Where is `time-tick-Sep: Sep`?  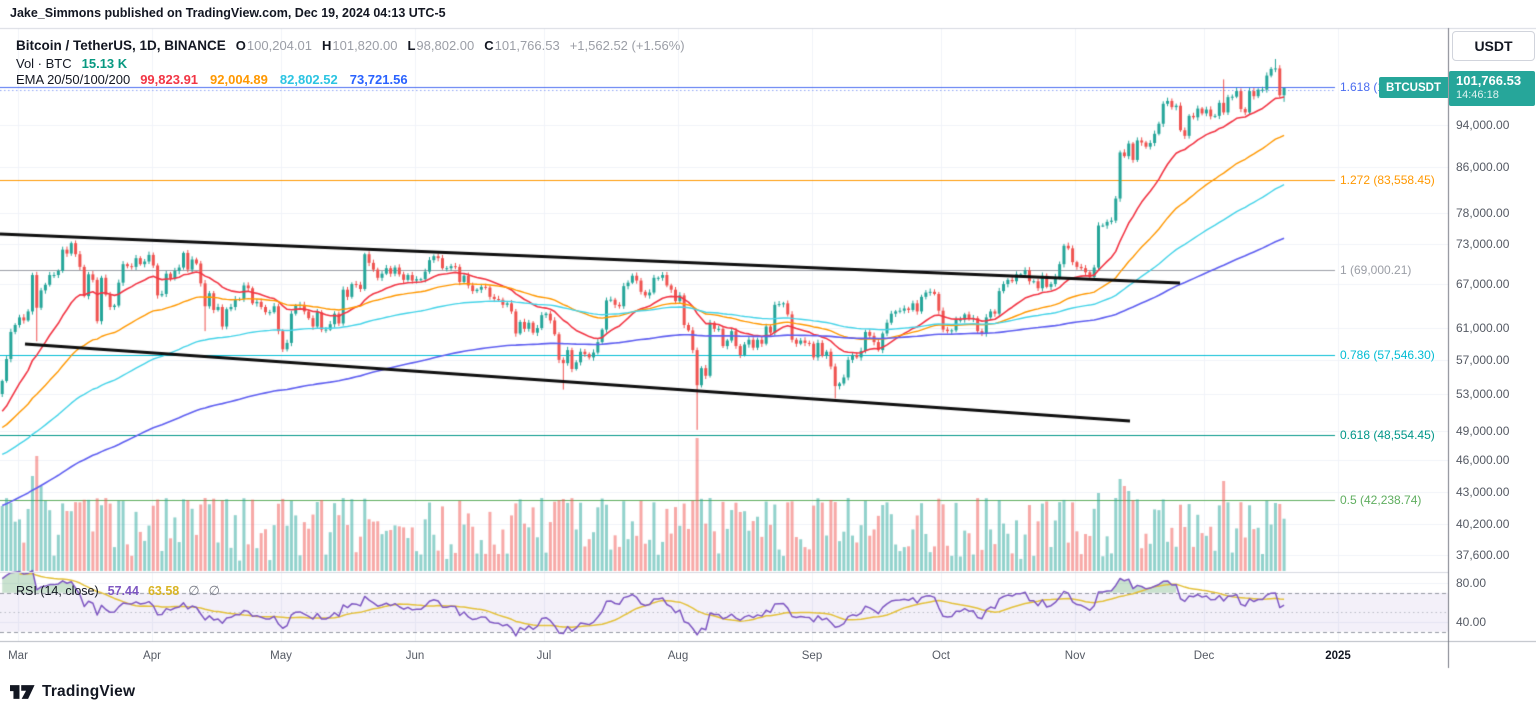
time-tick-Sep: Sep is located at coordinates (812, 656).